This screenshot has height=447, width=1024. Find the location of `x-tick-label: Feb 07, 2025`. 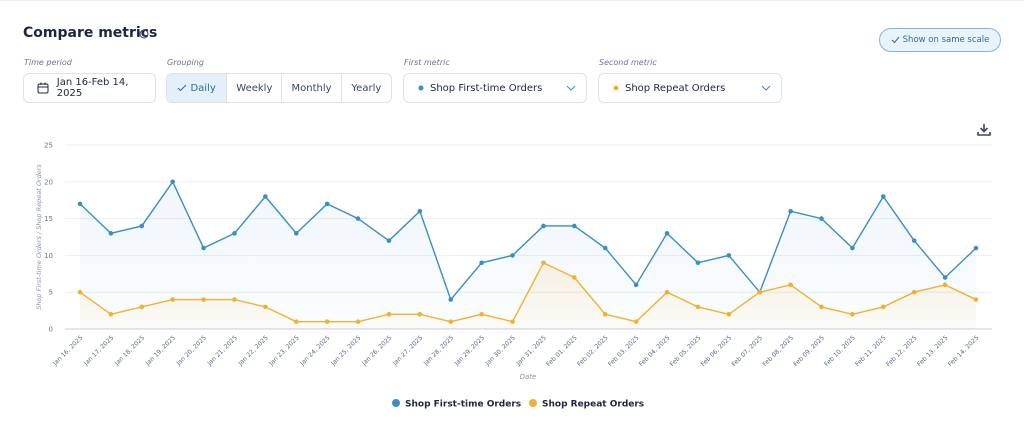

x-tick-label: Feb 07, 2025 is located at coordinates (748, 351).